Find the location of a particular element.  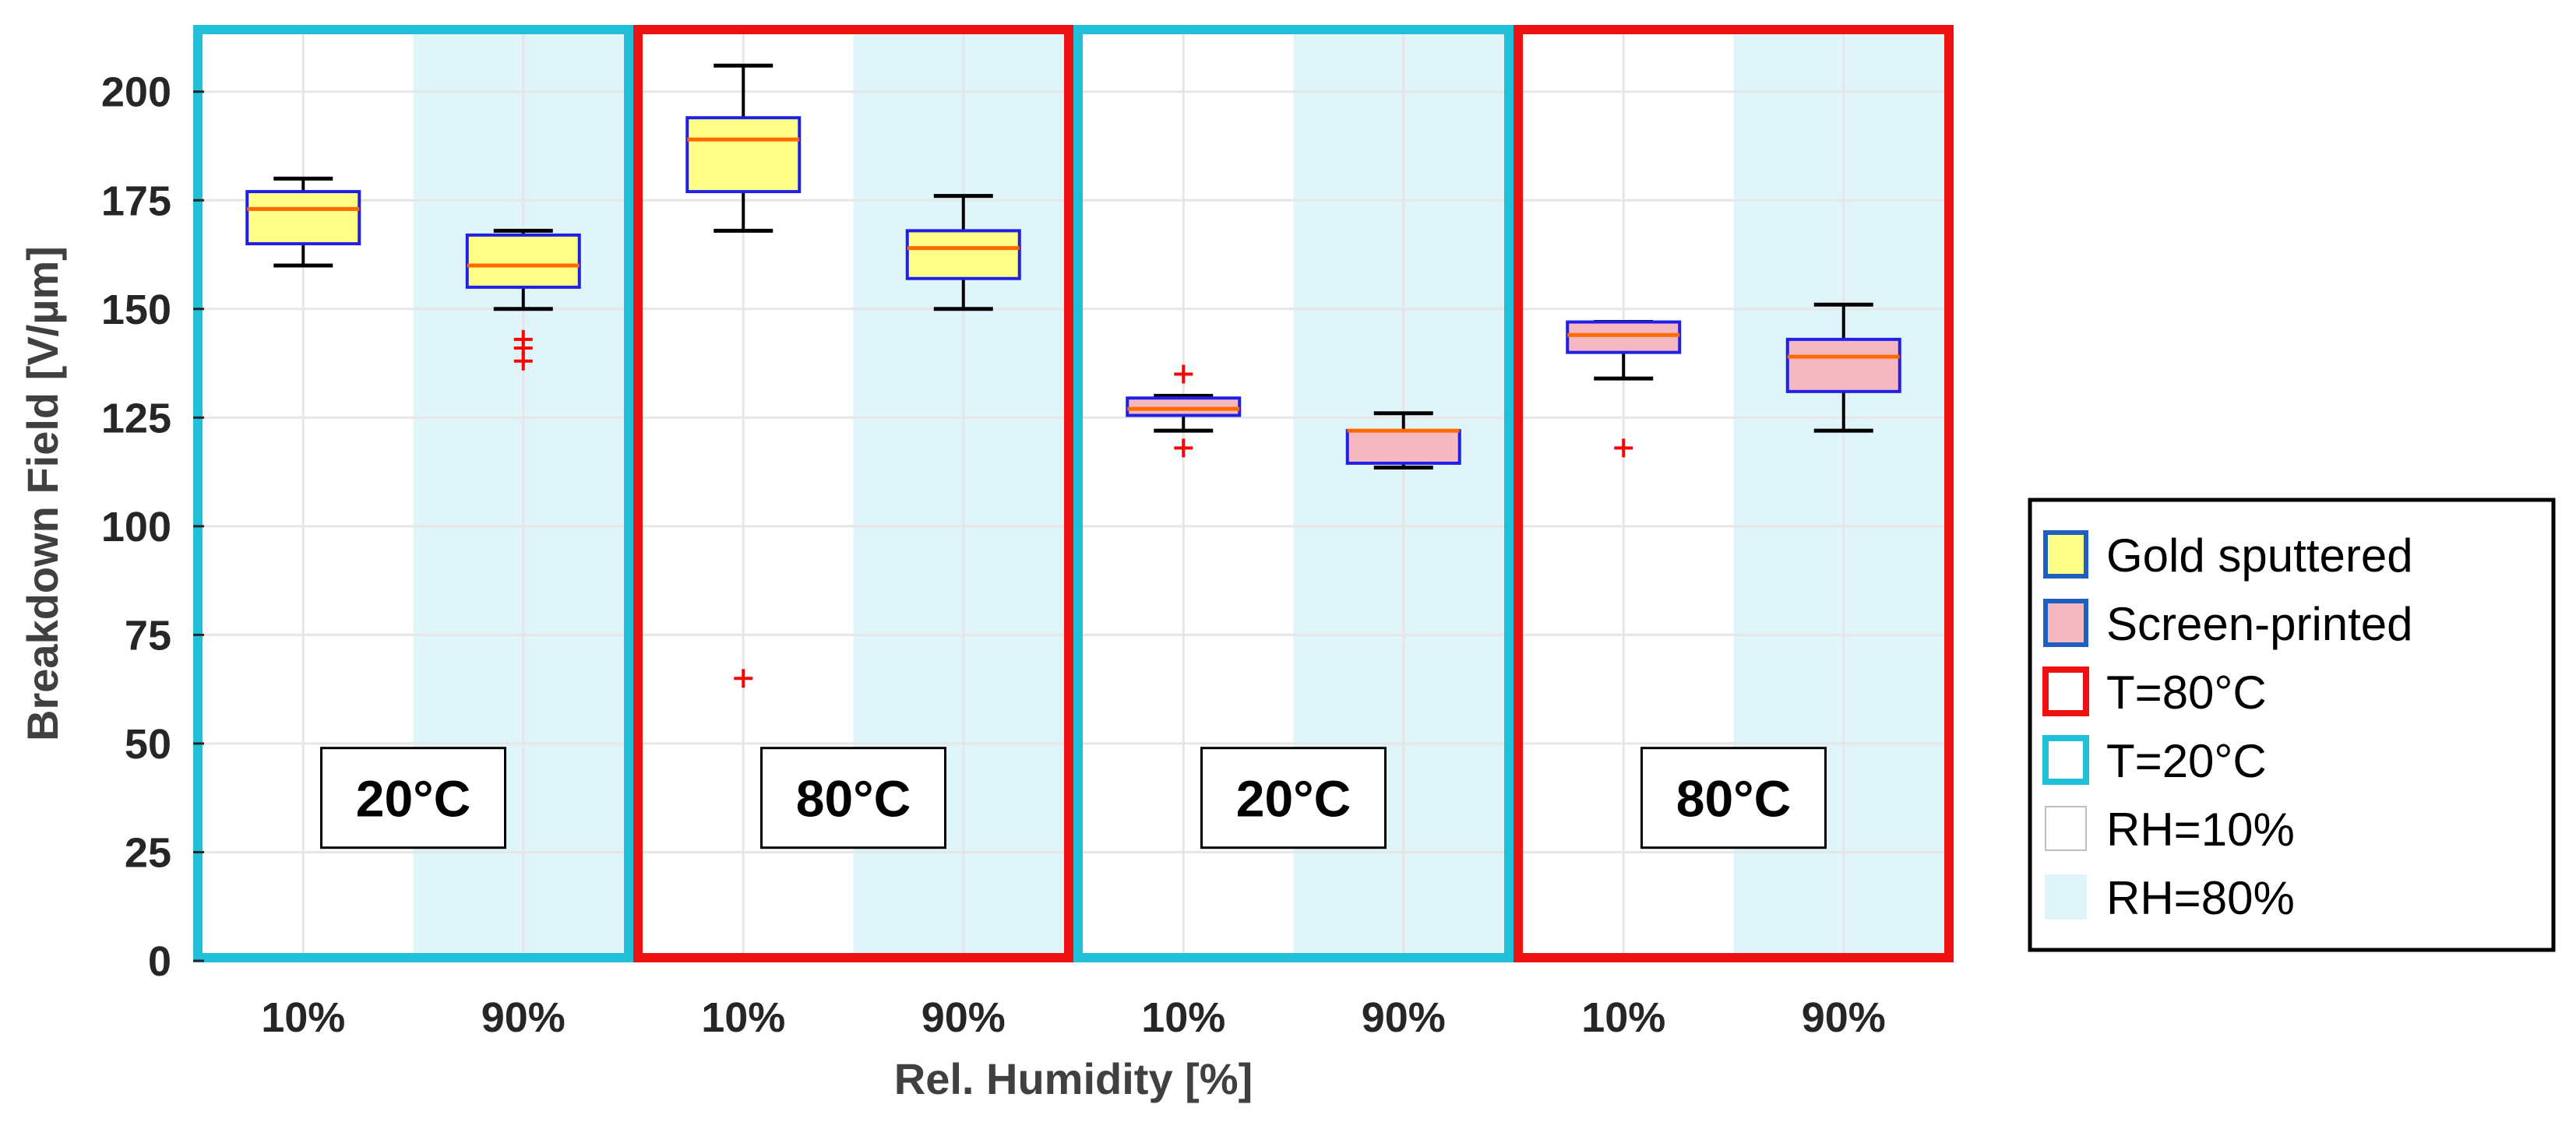

y-tick-label: 150 is located at coordinates (136, 310).